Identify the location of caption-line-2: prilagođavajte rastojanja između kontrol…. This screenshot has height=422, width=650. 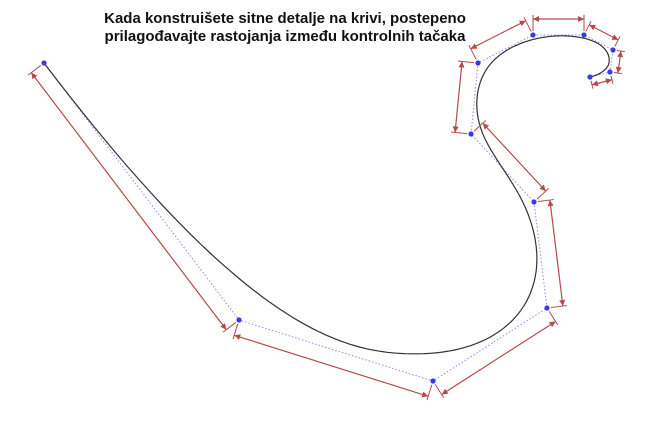
(285, 36).